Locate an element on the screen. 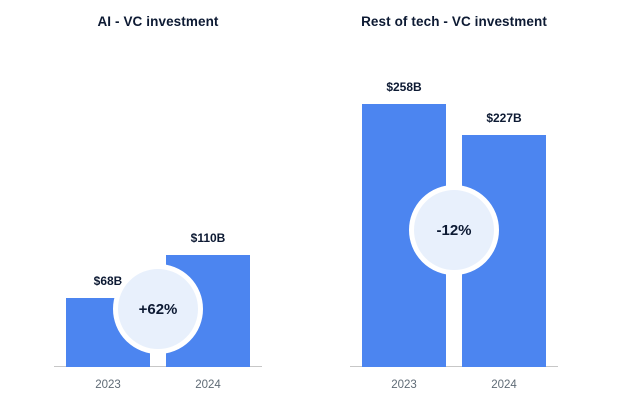 Image resolution: width=624 pixels, height=409 pixels. change-badge: -12% is located at coordinates (454, 230).